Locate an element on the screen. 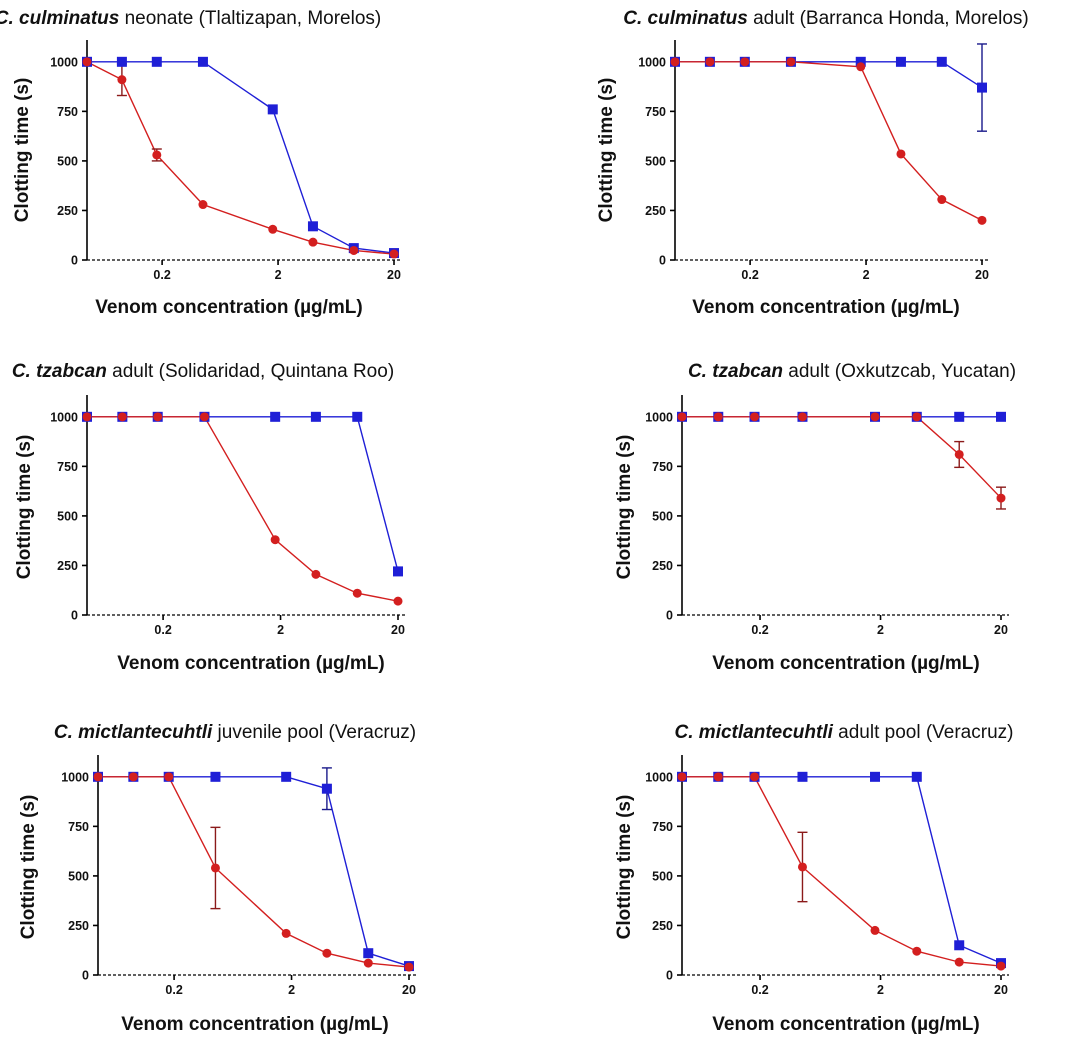  chart-title-rest: adult (Barranca Honda, Morelos) is located at coordinates (888, 18).